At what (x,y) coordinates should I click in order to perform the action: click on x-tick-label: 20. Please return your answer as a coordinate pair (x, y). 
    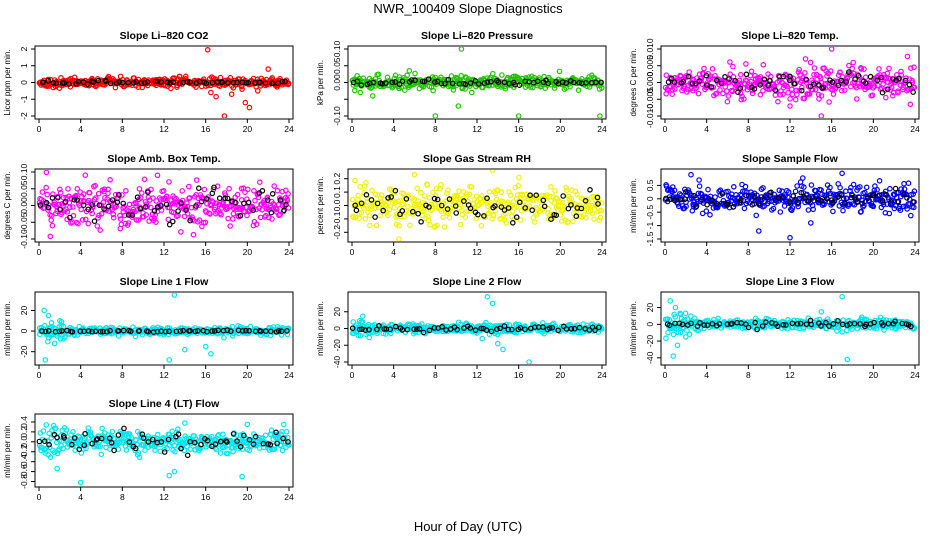
    Looking at the image, I should click on (874, 375).